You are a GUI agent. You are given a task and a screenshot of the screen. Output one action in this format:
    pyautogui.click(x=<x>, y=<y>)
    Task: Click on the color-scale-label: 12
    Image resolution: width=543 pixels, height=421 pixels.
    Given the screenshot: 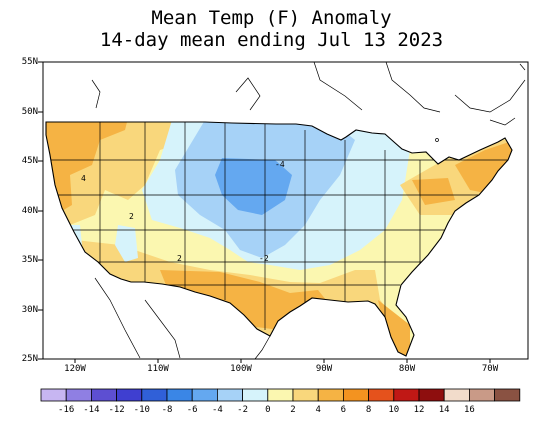 What is the action you would take?
    pyautogui.click(x=419, y=410)
    